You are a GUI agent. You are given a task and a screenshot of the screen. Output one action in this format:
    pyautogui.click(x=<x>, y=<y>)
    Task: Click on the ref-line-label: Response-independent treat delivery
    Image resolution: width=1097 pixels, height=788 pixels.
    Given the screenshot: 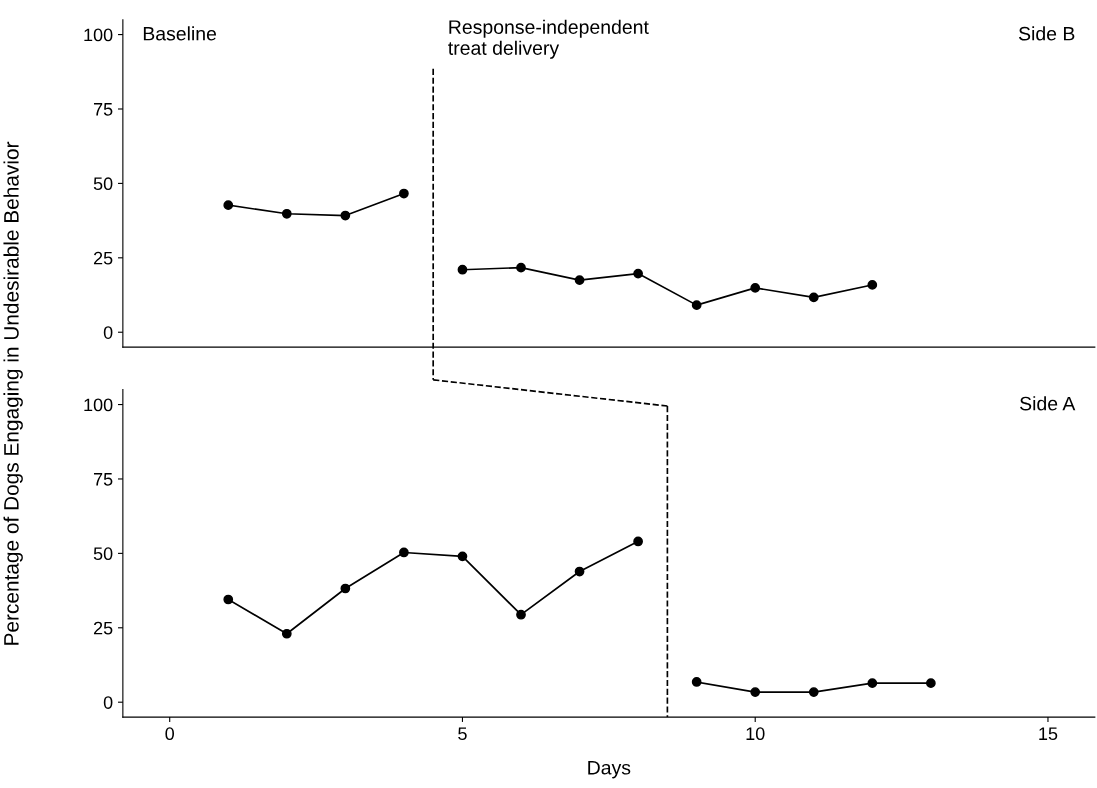 What is the action you would take?
    pyautogui.click(x=548, y=39)
    